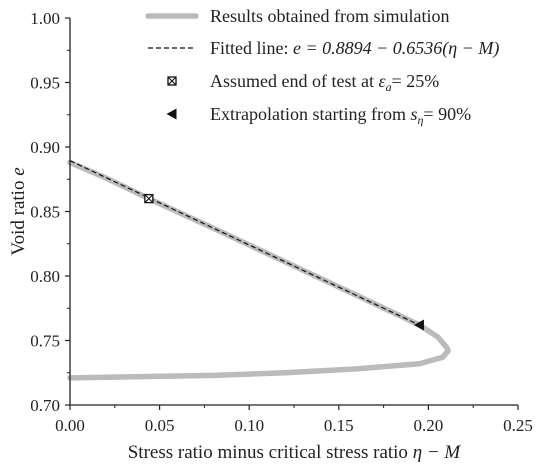 The width and height of the screenshot is (550, 470). Describe the element at coordinates (249, 425) in the screenshot. I see `x-tick-label: 0.10` at that location.